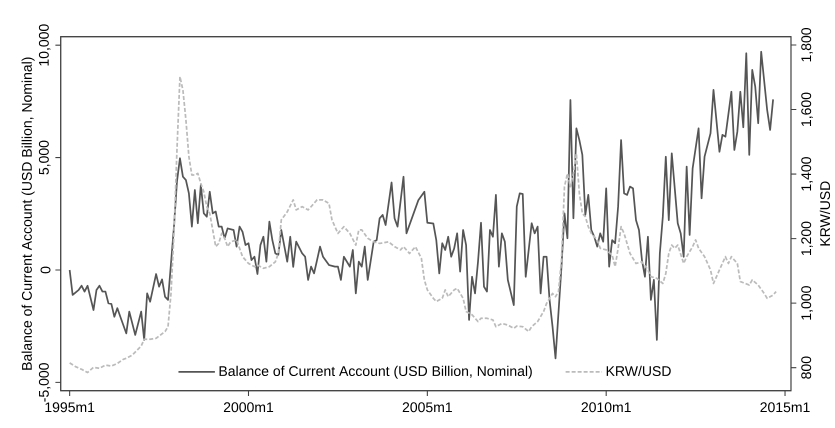 The width and height of the screenshot is (835, 428). Describe the element at coordinates (44, 382) in the screenshot. I see `y-tick-label: -5,000` at that location.